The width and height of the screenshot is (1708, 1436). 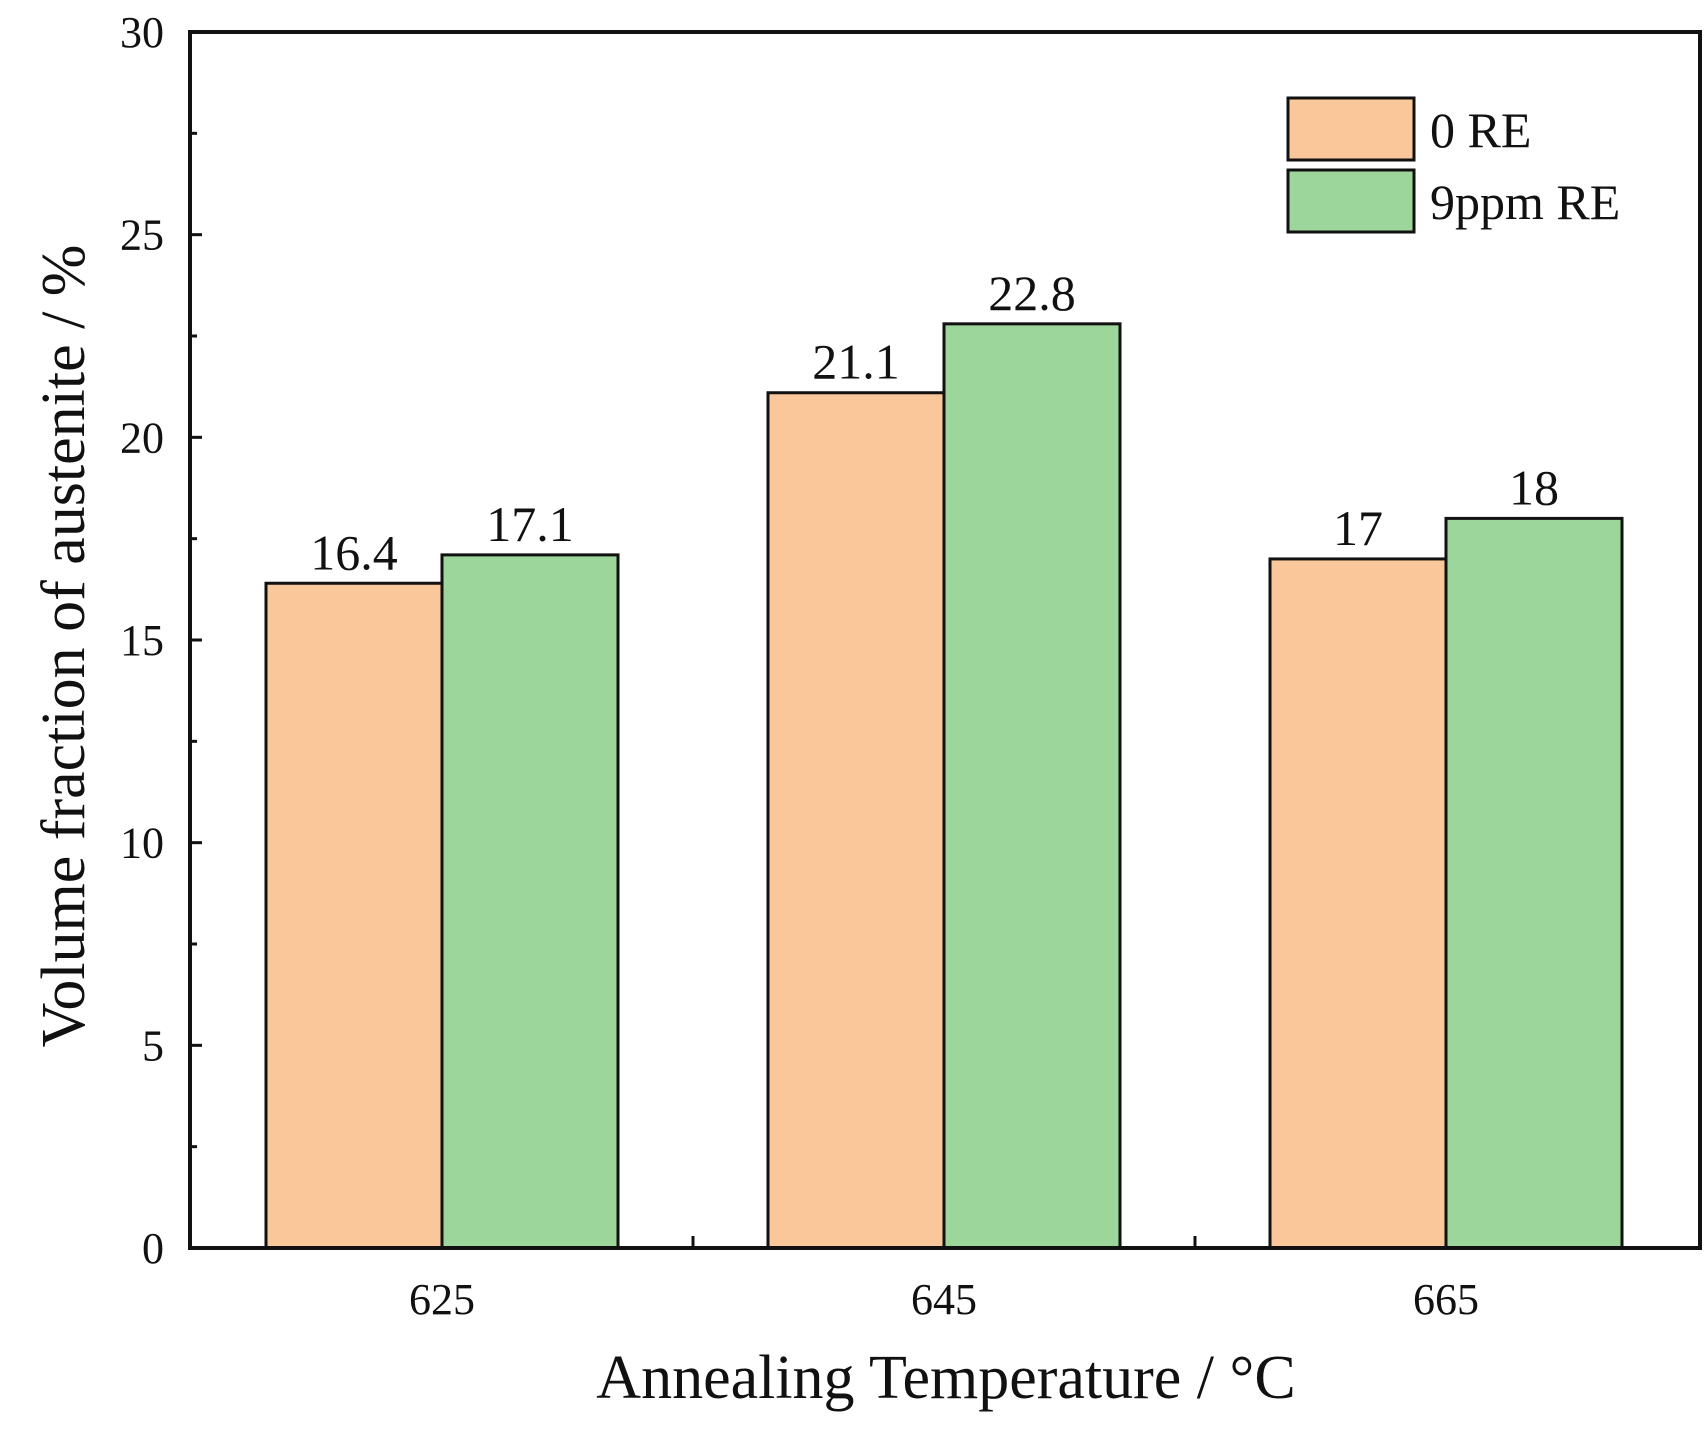 I want to click on y-axis-title: Volume fraction of austenite / %, so click(x=64, y=646).